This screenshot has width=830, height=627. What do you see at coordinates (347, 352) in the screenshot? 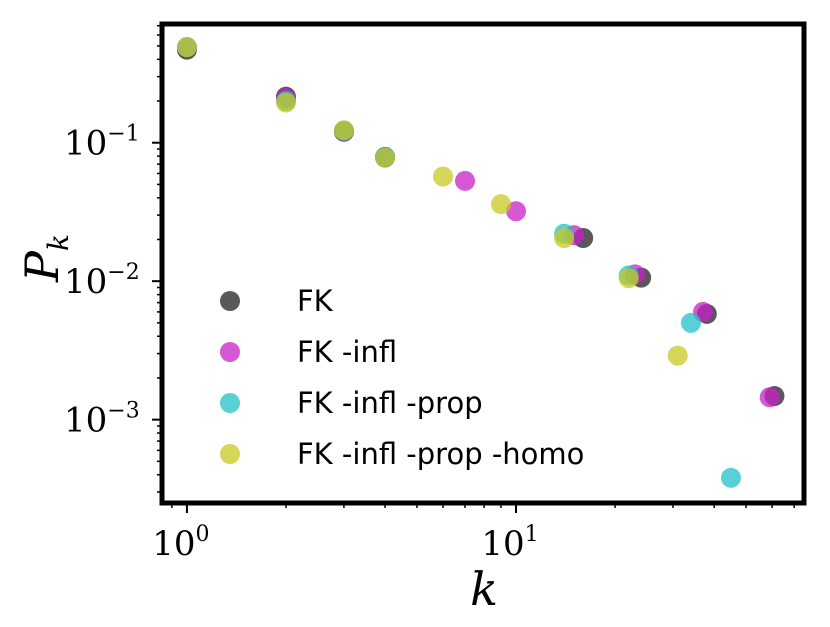
I see `legend-label: FK -infl` at bounding box center [347, 352].